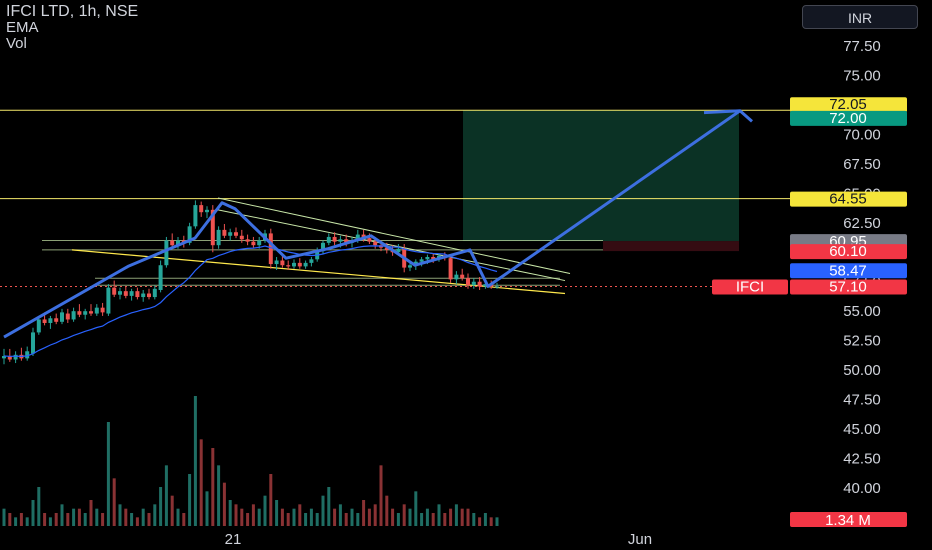 This screenshot has height=550, width=932. What do you see at coordinates (640, 539) in the screenshot?
I see `x-tick-label-1: Jun` at bounding box center [640, 539].